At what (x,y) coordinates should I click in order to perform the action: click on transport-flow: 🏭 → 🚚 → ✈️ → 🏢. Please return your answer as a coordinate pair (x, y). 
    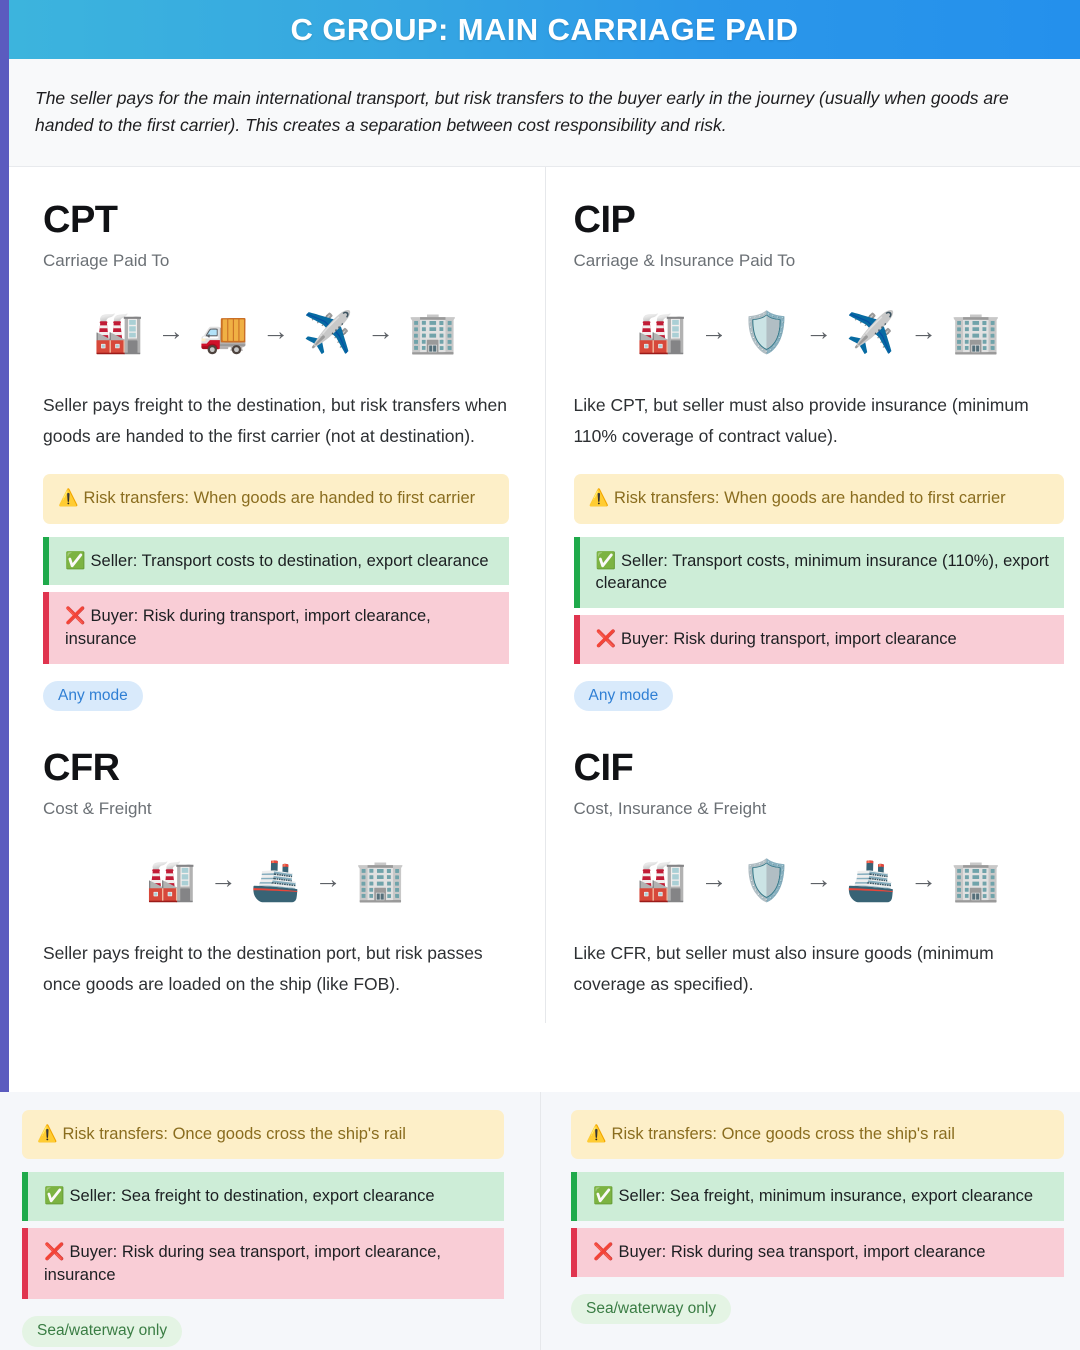
    Looking at the image, I should click on (276, 333).